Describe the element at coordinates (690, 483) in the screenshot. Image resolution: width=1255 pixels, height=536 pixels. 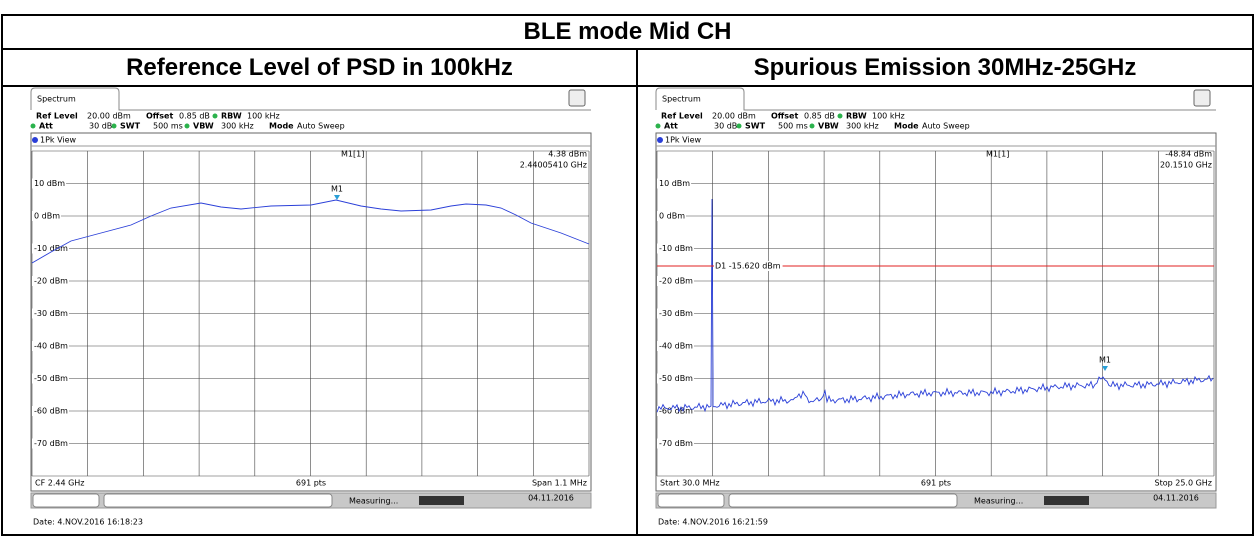
I see `footer-left: Start 30.0 MHz` at that location.